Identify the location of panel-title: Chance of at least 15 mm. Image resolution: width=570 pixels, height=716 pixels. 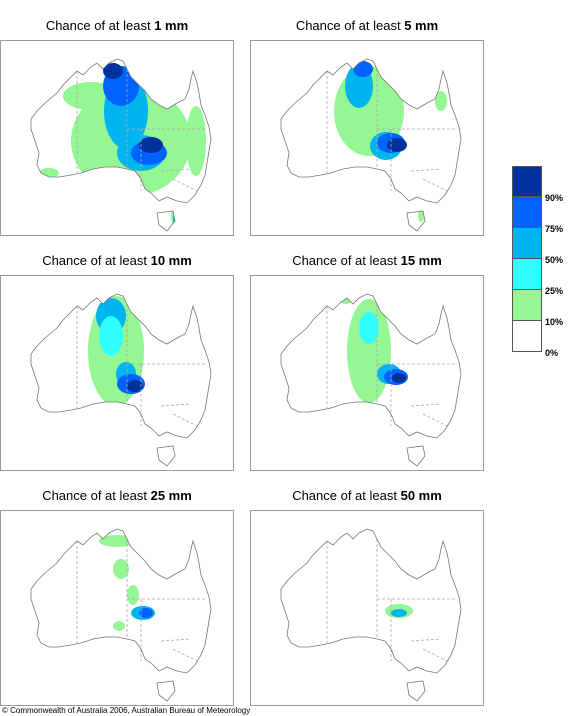
(367, 260).